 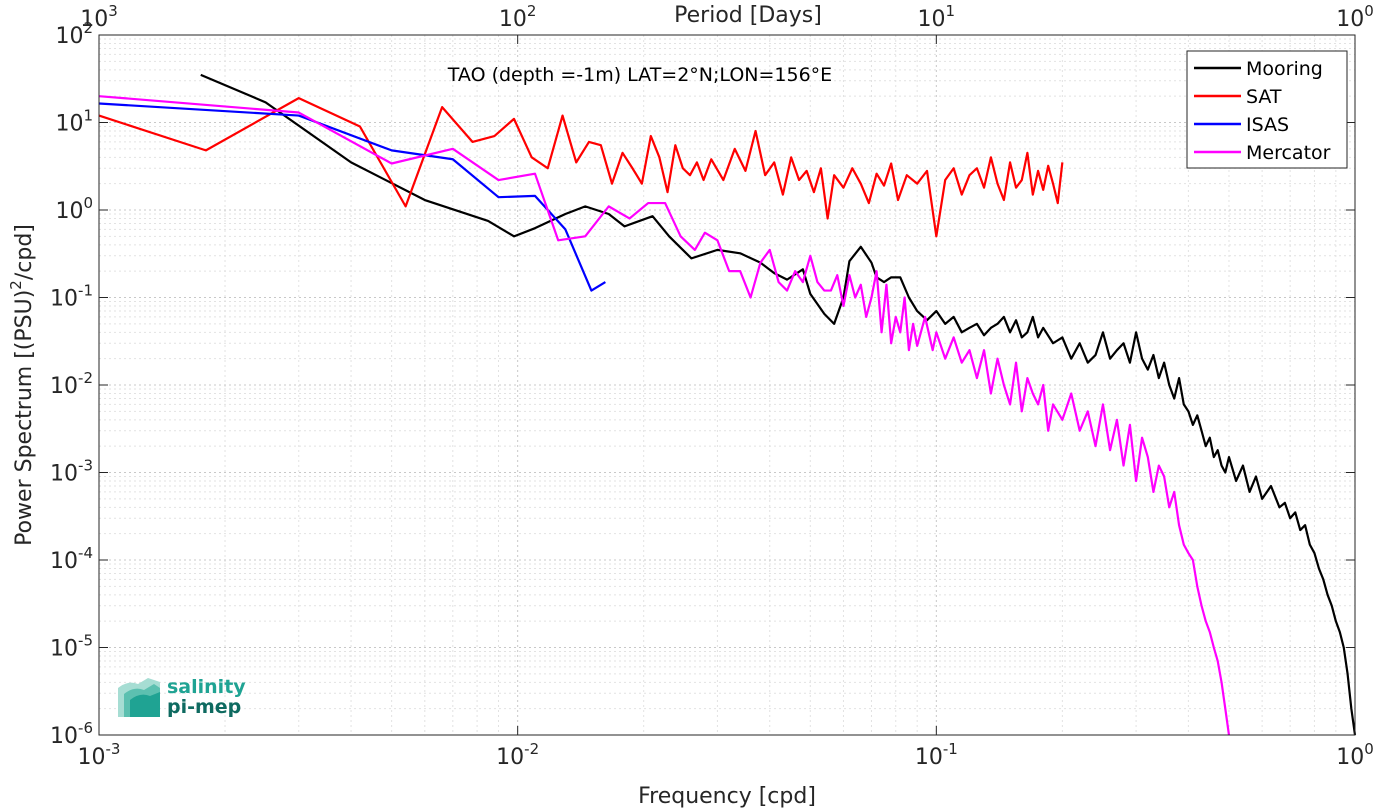 I want to click on salinity-pi-mep-logo: salinity pi-mep, so click(x=182, y=697).